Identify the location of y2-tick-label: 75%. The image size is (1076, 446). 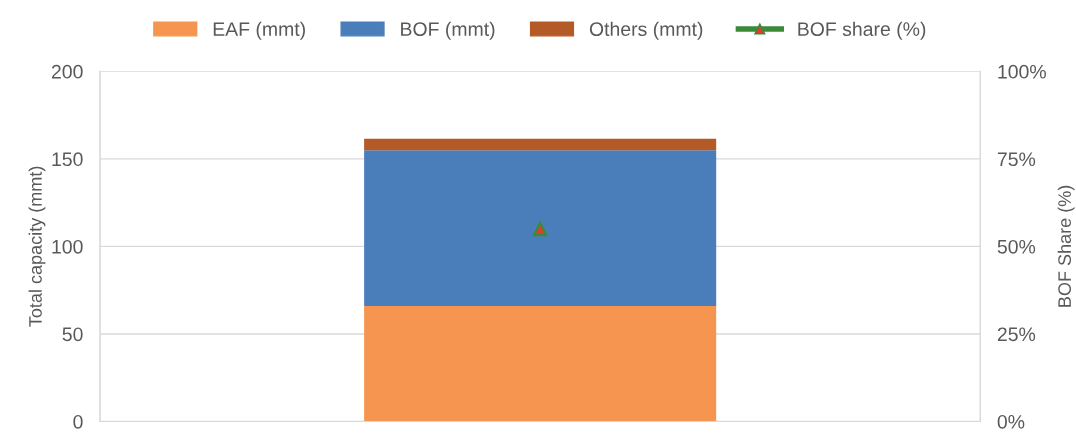
(1016, 159).